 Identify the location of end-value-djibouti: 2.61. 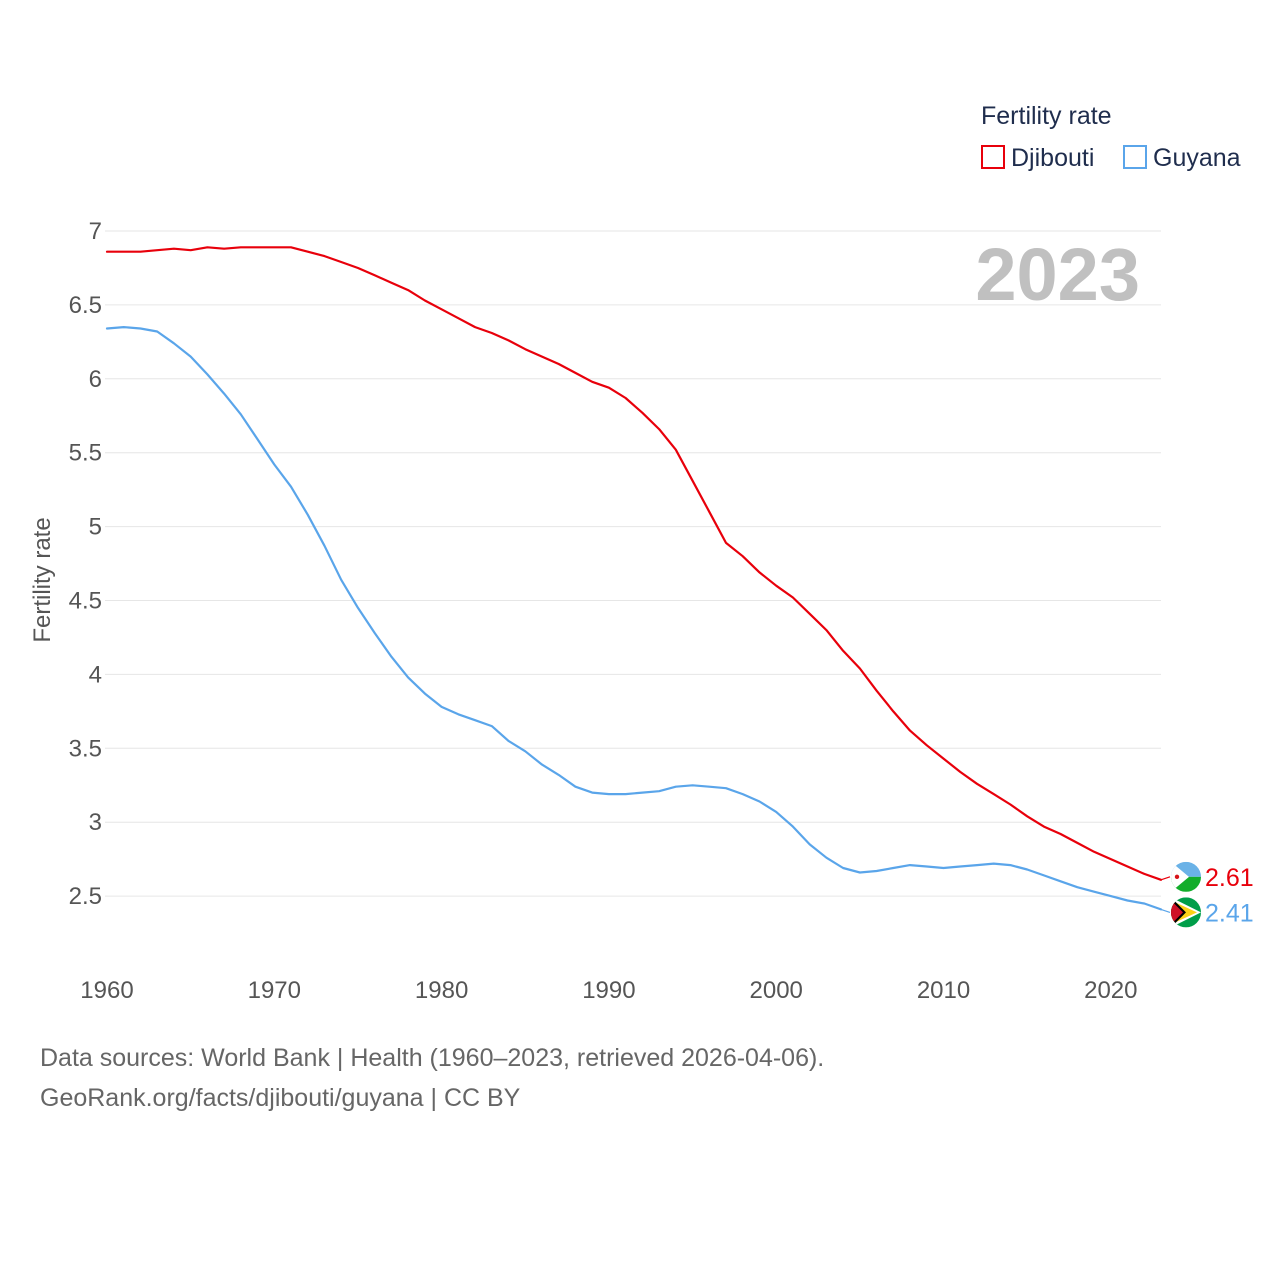
(1229, 878).